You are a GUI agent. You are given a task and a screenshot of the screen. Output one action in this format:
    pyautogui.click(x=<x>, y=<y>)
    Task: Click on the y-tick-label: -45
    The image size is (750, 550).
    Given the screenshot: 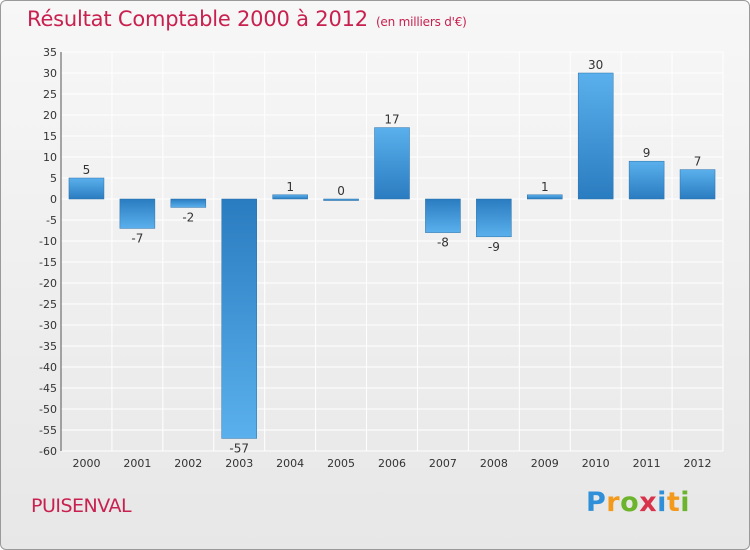 What is the action you would take?
    pyautogui.click(x=48, y=388)
    